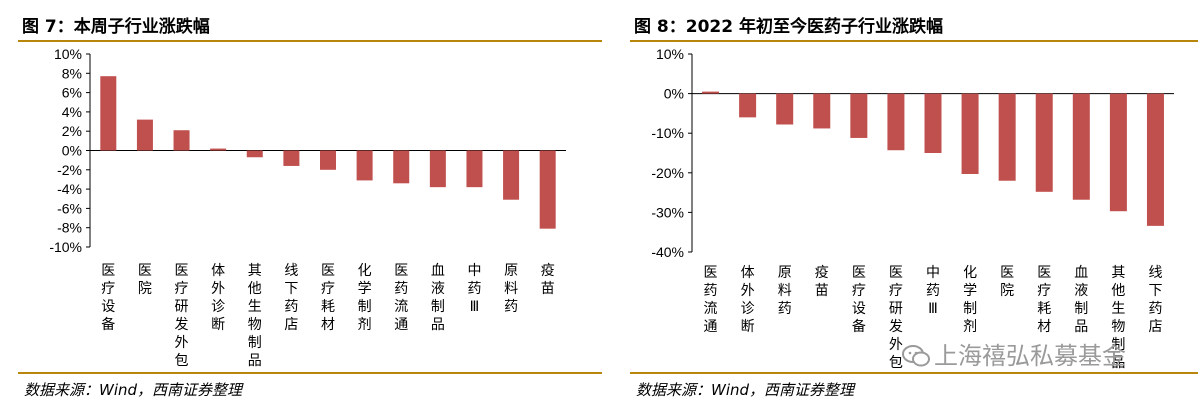 This screenshot has height=404, width=1198. Describe the element at coordinates (310, 41) in the screenshot. I see `figure-7-top-rule` at that location.